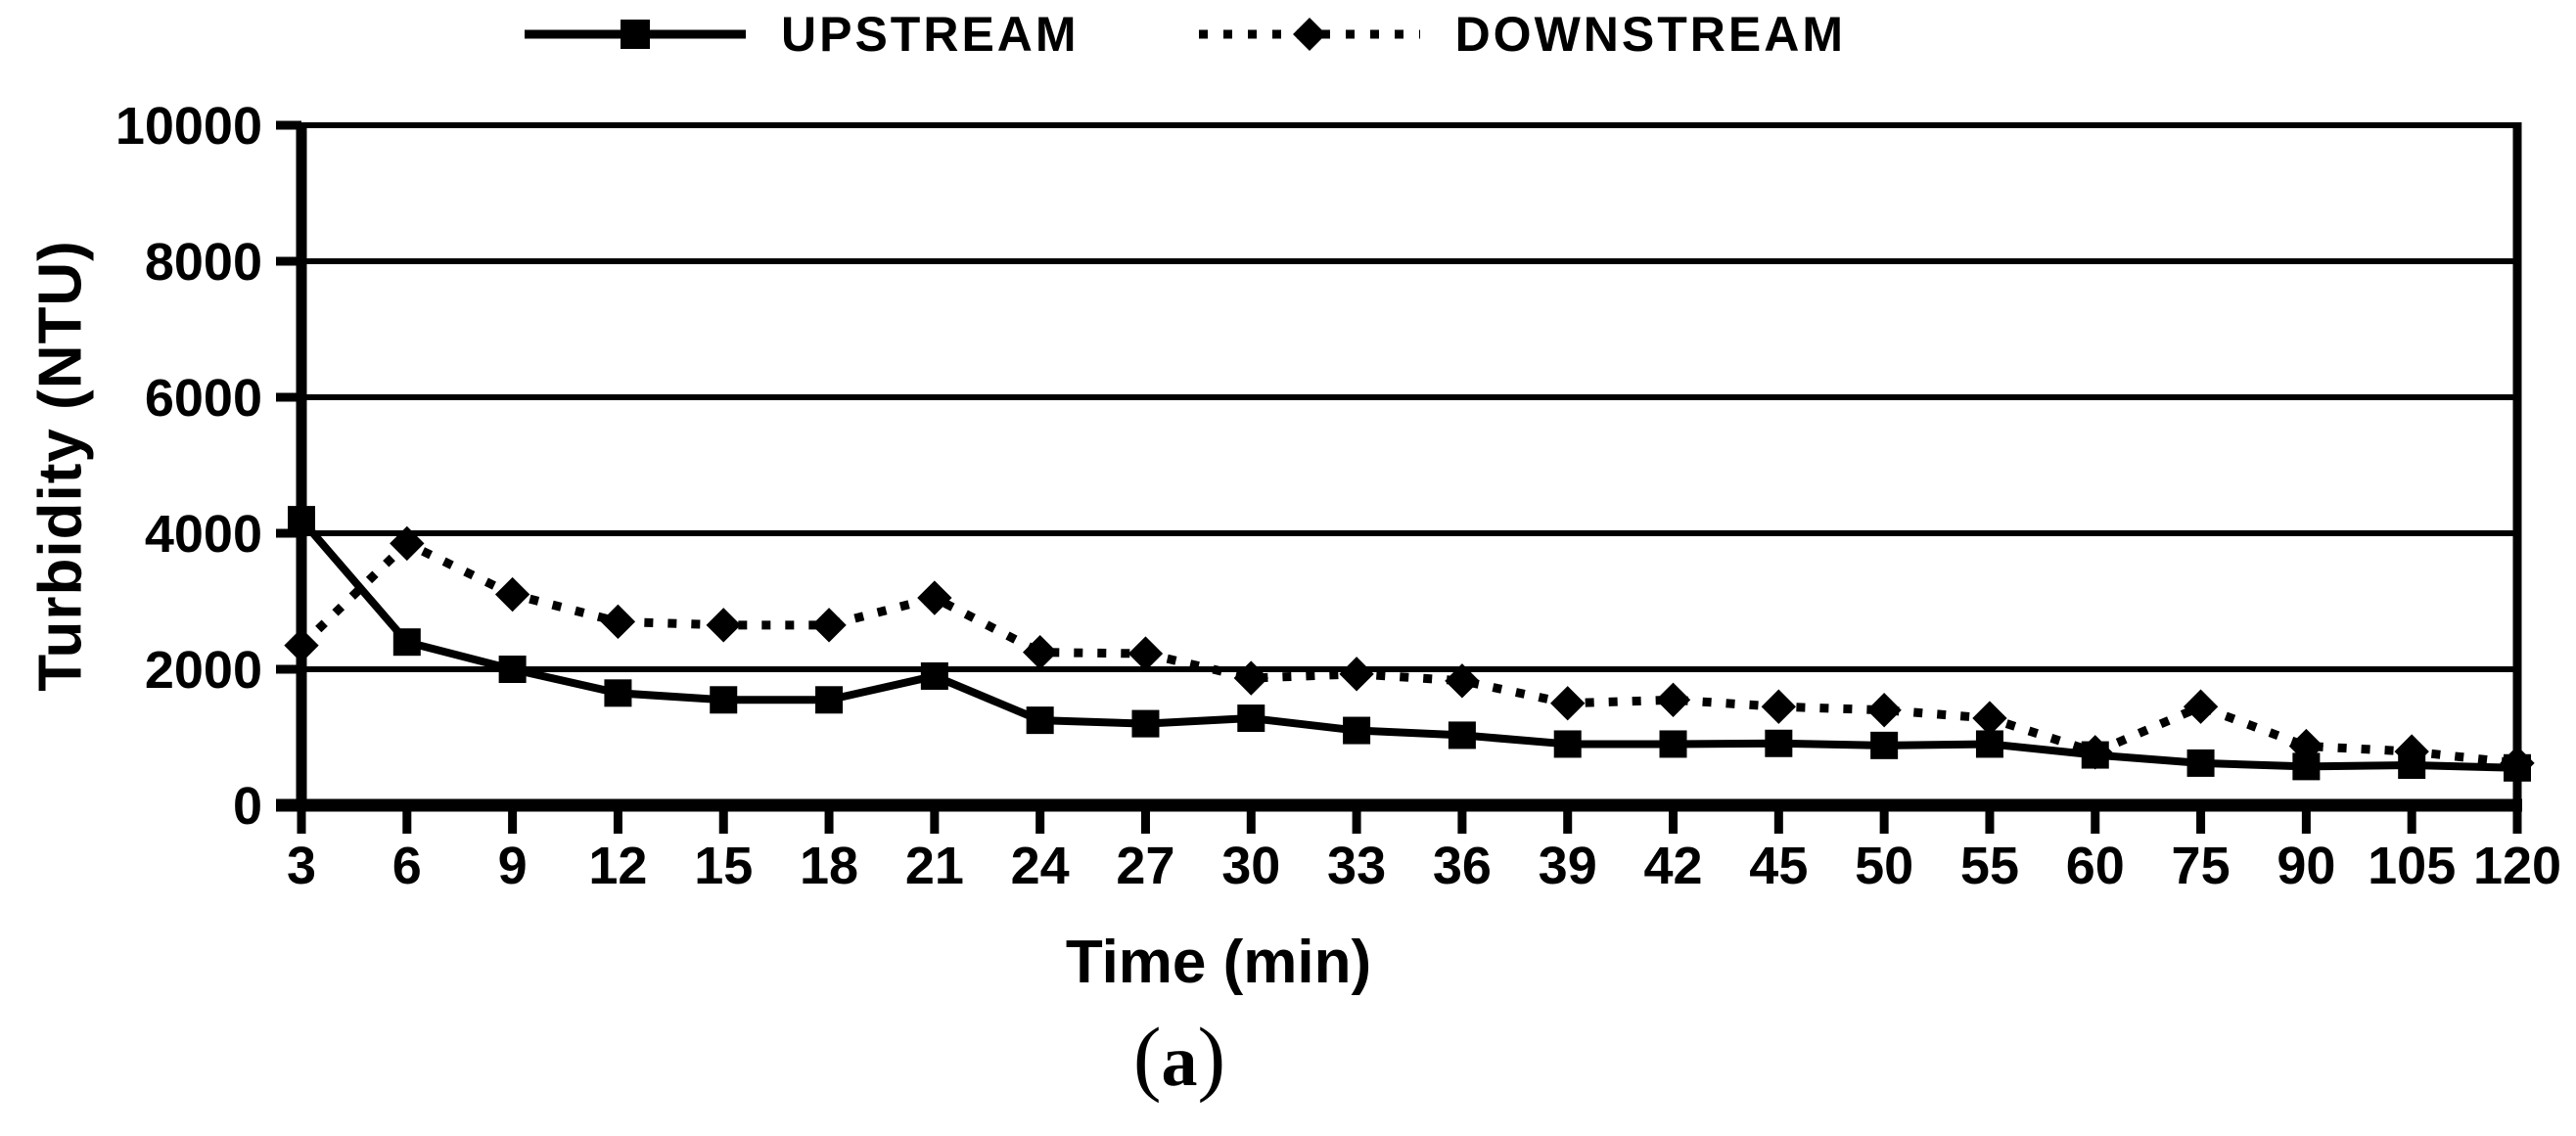 The width and height of the screenshot is (2576, 1136). Describe the element at coordinates (1041, 866) in the screenshot. I see `x-tick-label: 24` at that location.